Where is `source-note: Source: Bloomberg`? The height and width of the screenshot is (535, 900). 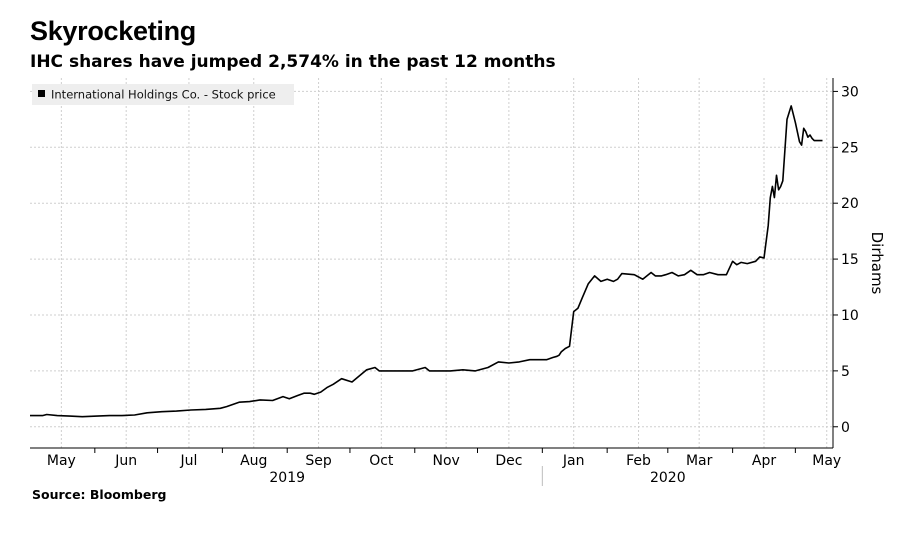
source-note: Source: Bloomberg is located at coordinates (99, 494).